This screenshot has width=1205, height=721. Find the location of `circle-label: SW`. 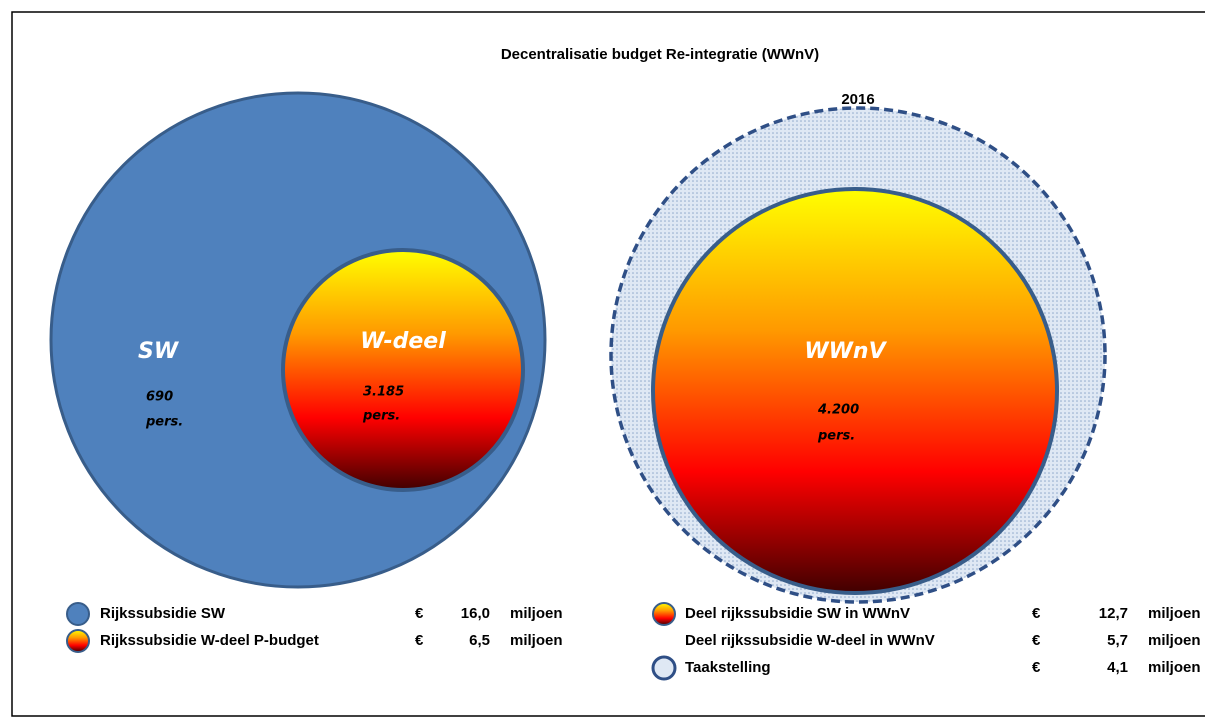

circle-label: SW is located at coordinates (159, 351).